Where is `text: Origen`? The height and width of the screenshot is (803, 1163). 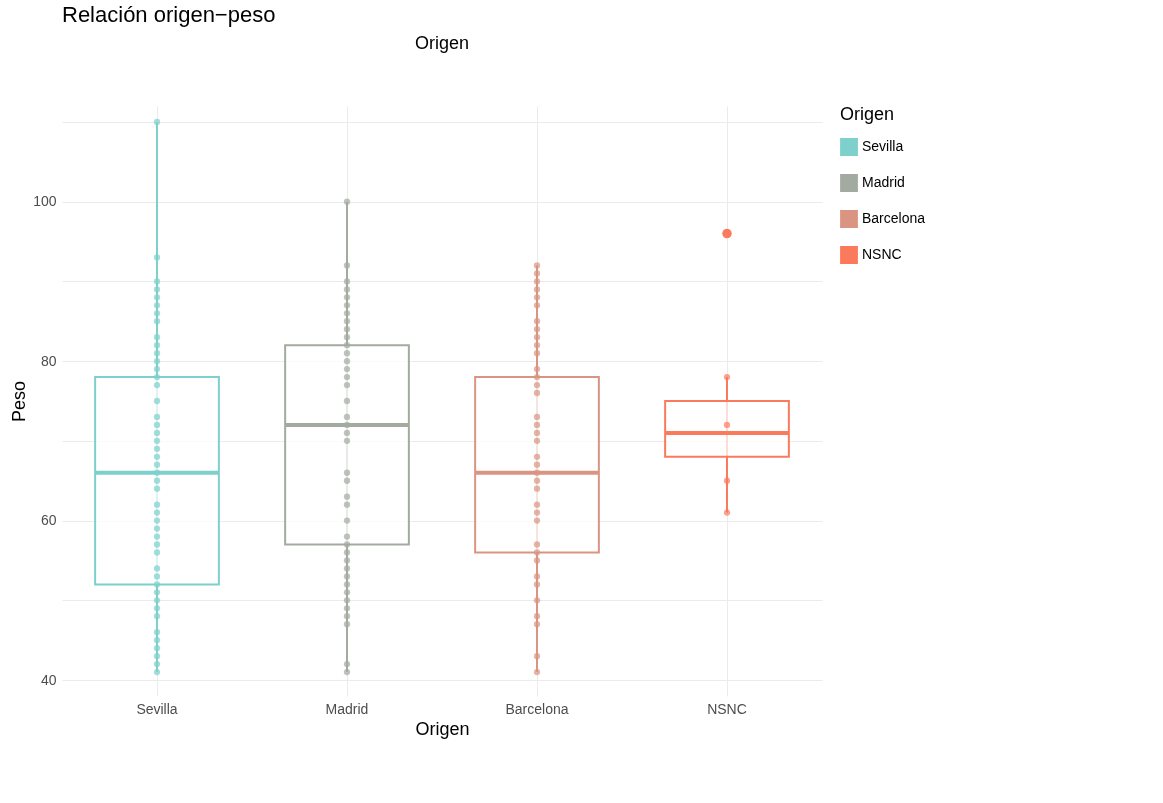 text: Origen is located at coordinates (442, 43).